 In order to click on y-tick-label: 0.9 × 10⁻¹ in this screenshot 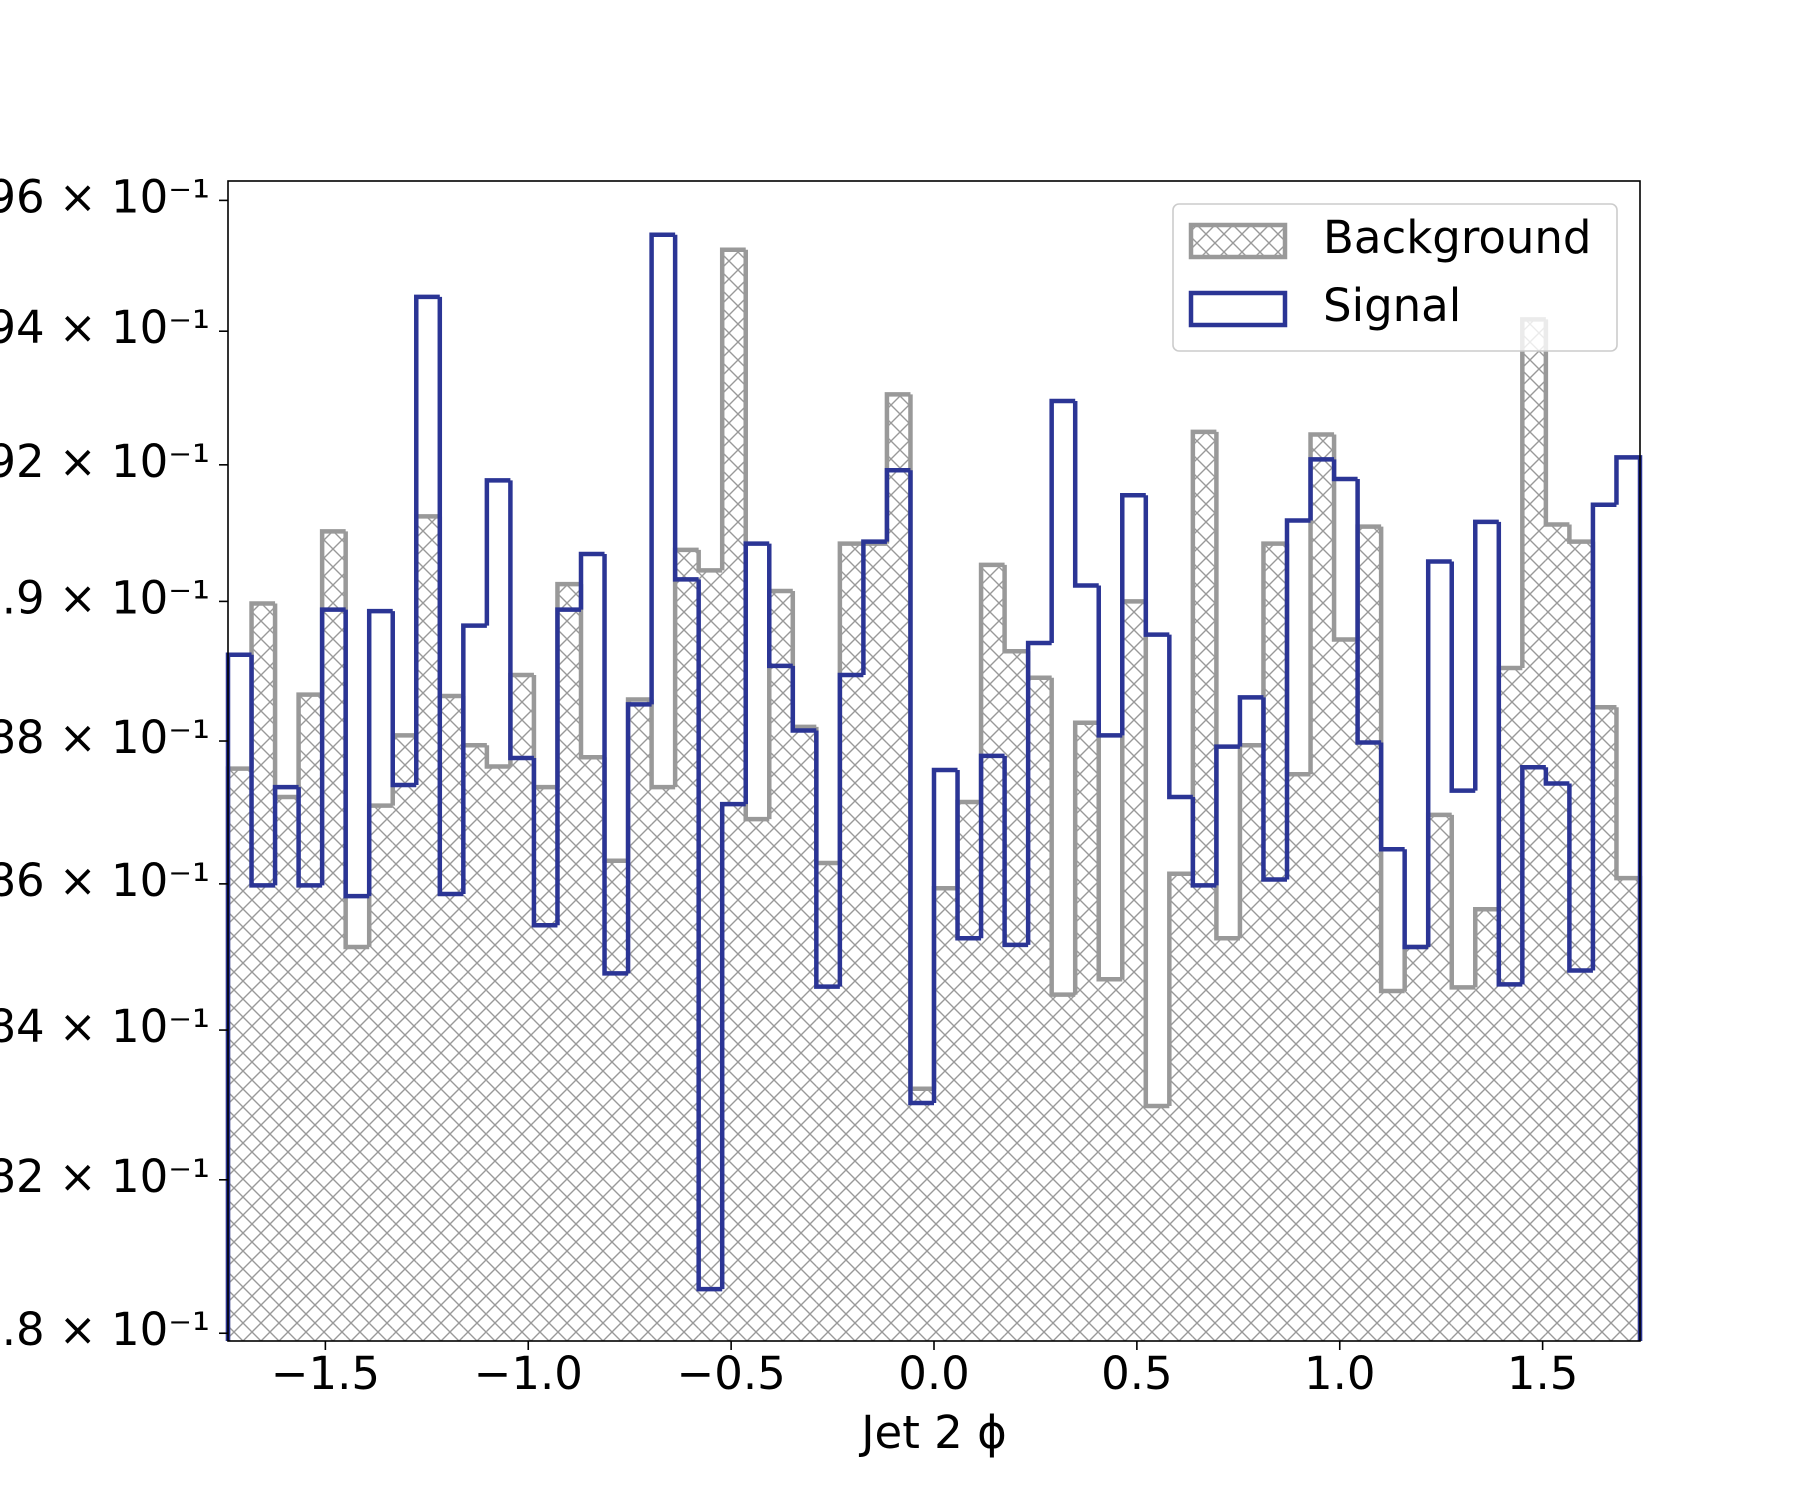, I will do `click(105, 597)`.